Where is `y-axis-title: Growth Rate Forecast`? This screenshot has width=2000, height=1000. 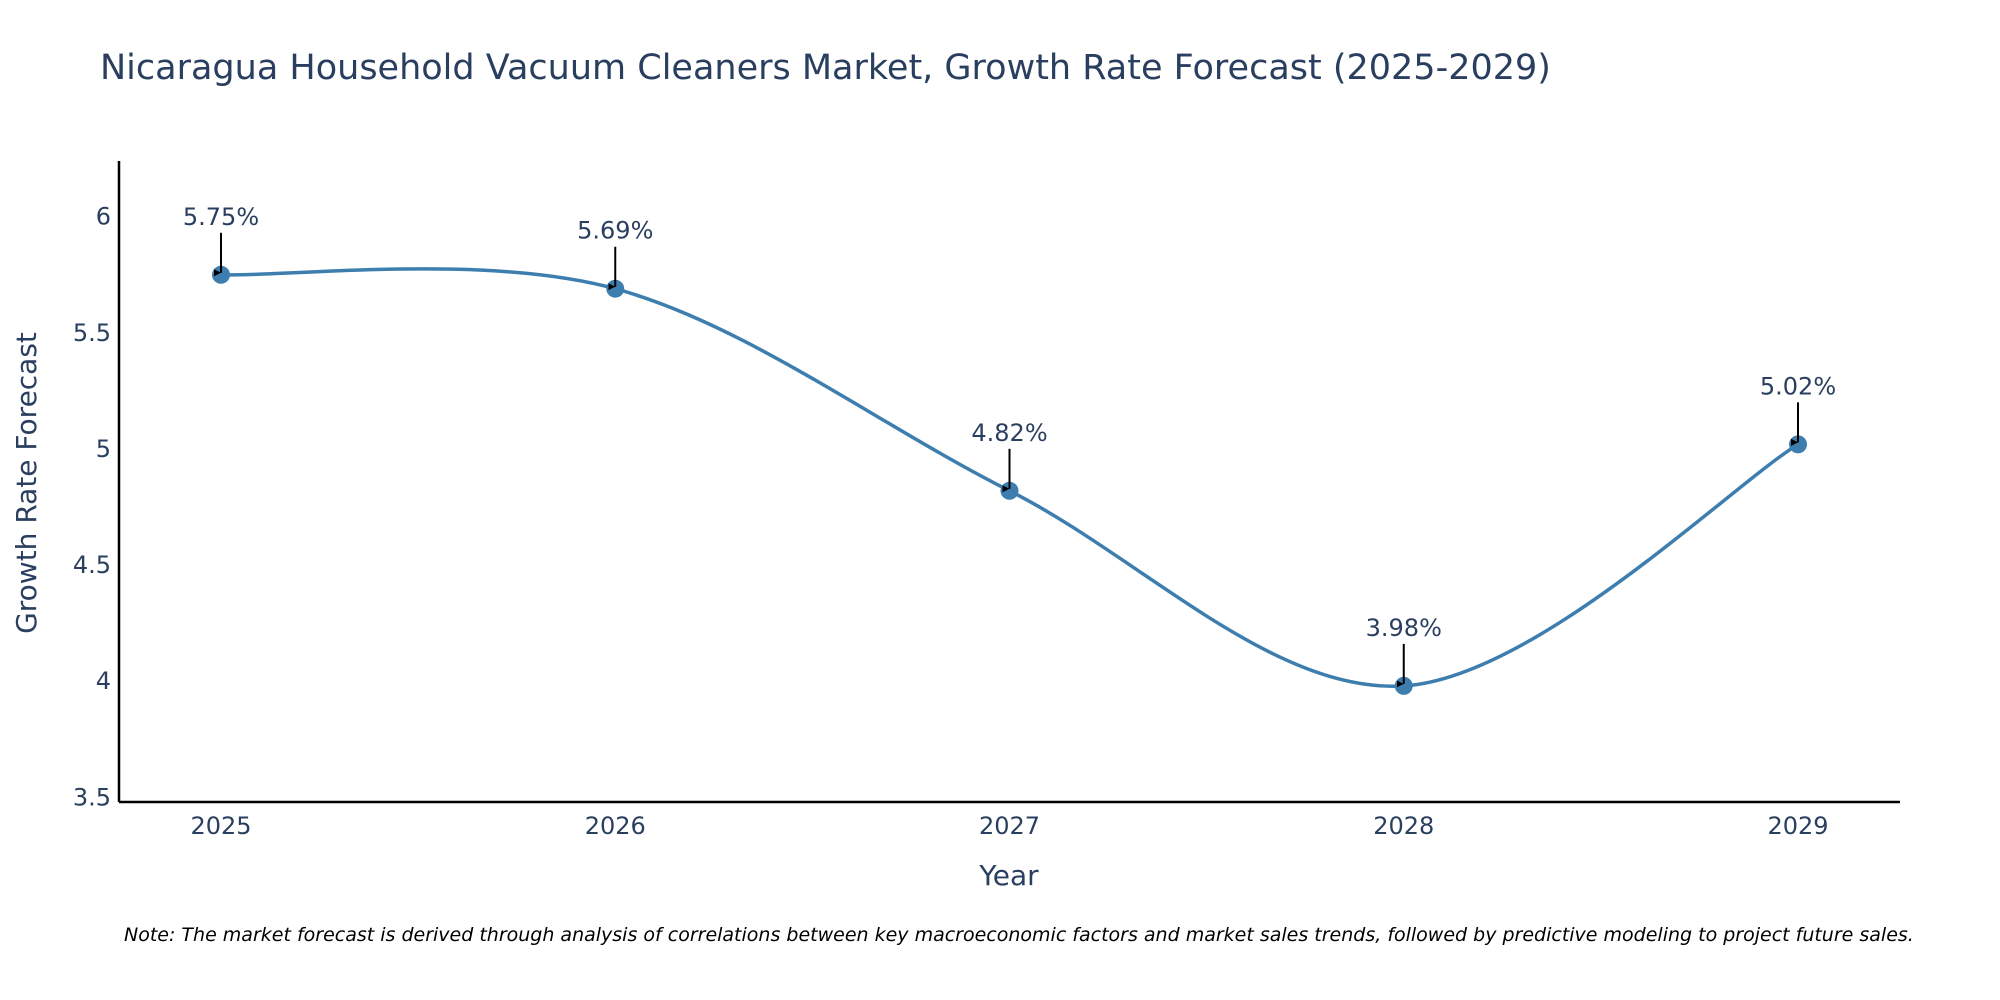
y-axis-title: Growth Rate Forecast is located at coordinates (26, 483).